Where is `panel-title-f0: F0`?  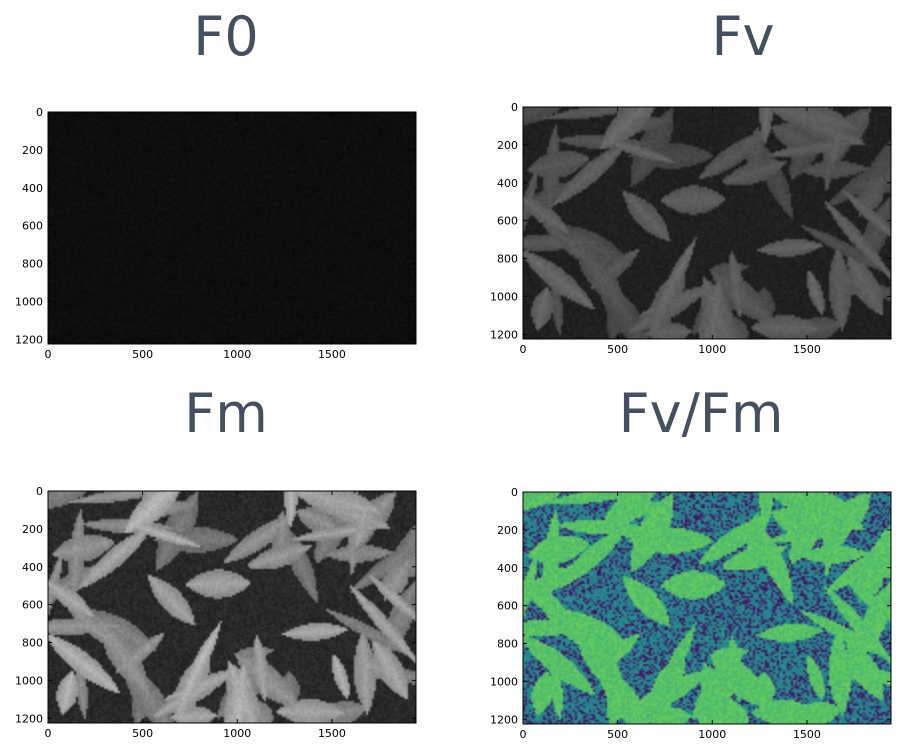 panel-title-f0: F0 is located at coordinates (226, 36).